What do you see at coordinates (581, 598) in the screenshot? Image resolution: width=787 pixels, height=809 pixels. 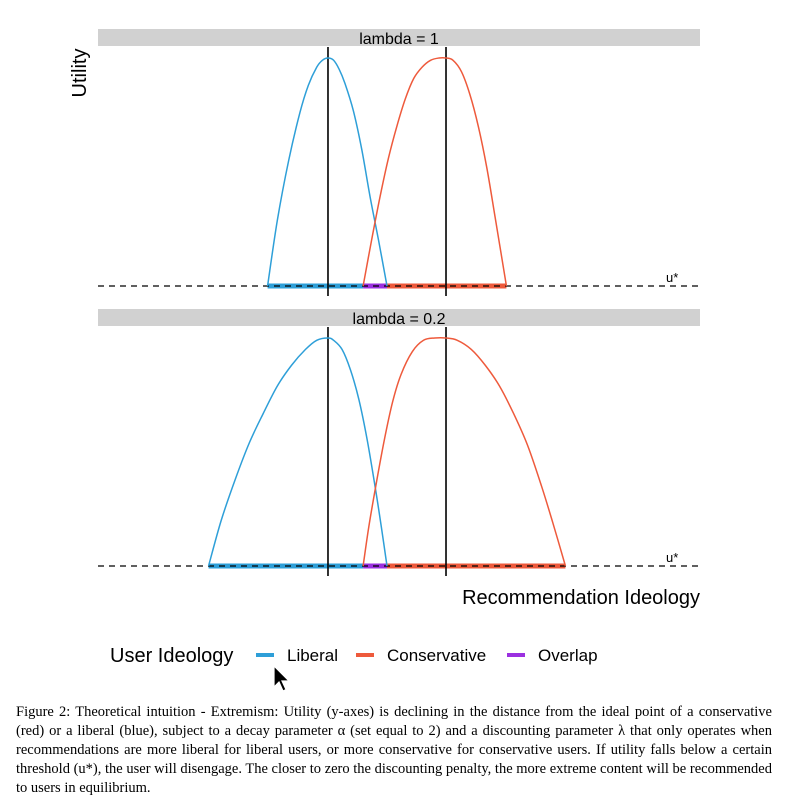 I see `x-axis-label: Recommendation Ideology` at bounding box center [581, 598].